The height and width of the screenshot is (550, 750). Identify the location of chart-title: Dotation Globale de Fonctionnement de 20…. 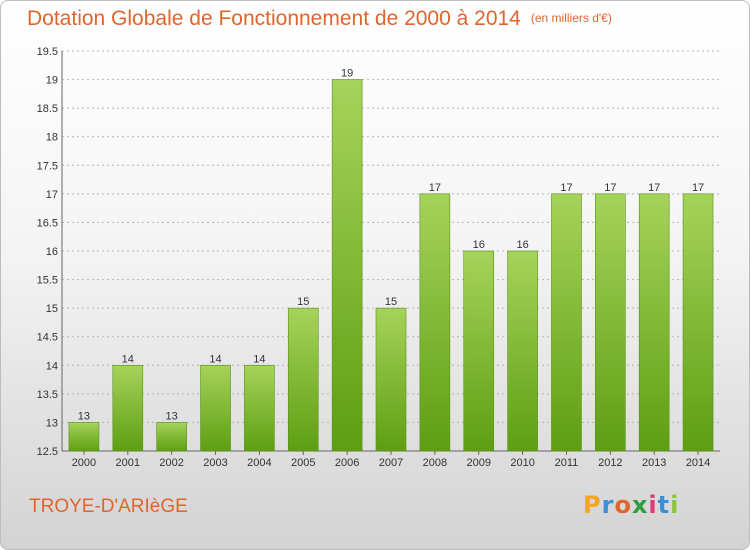
(319, 19).